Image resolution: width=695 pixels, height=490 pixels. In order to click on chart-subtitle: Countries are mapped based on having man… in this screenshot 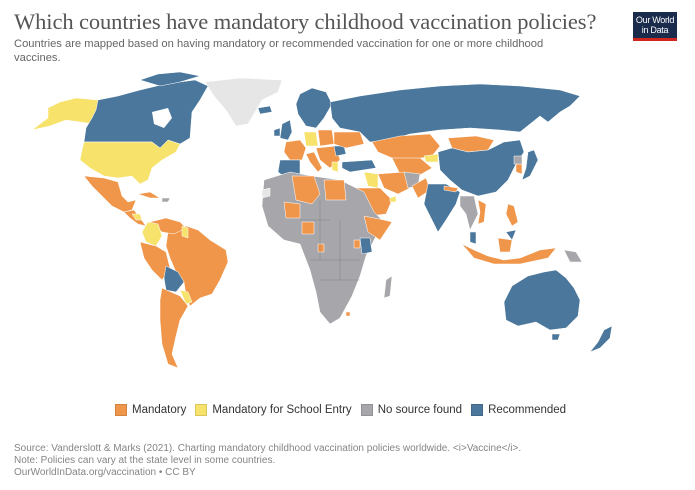, I will do `click(279, 51)`.